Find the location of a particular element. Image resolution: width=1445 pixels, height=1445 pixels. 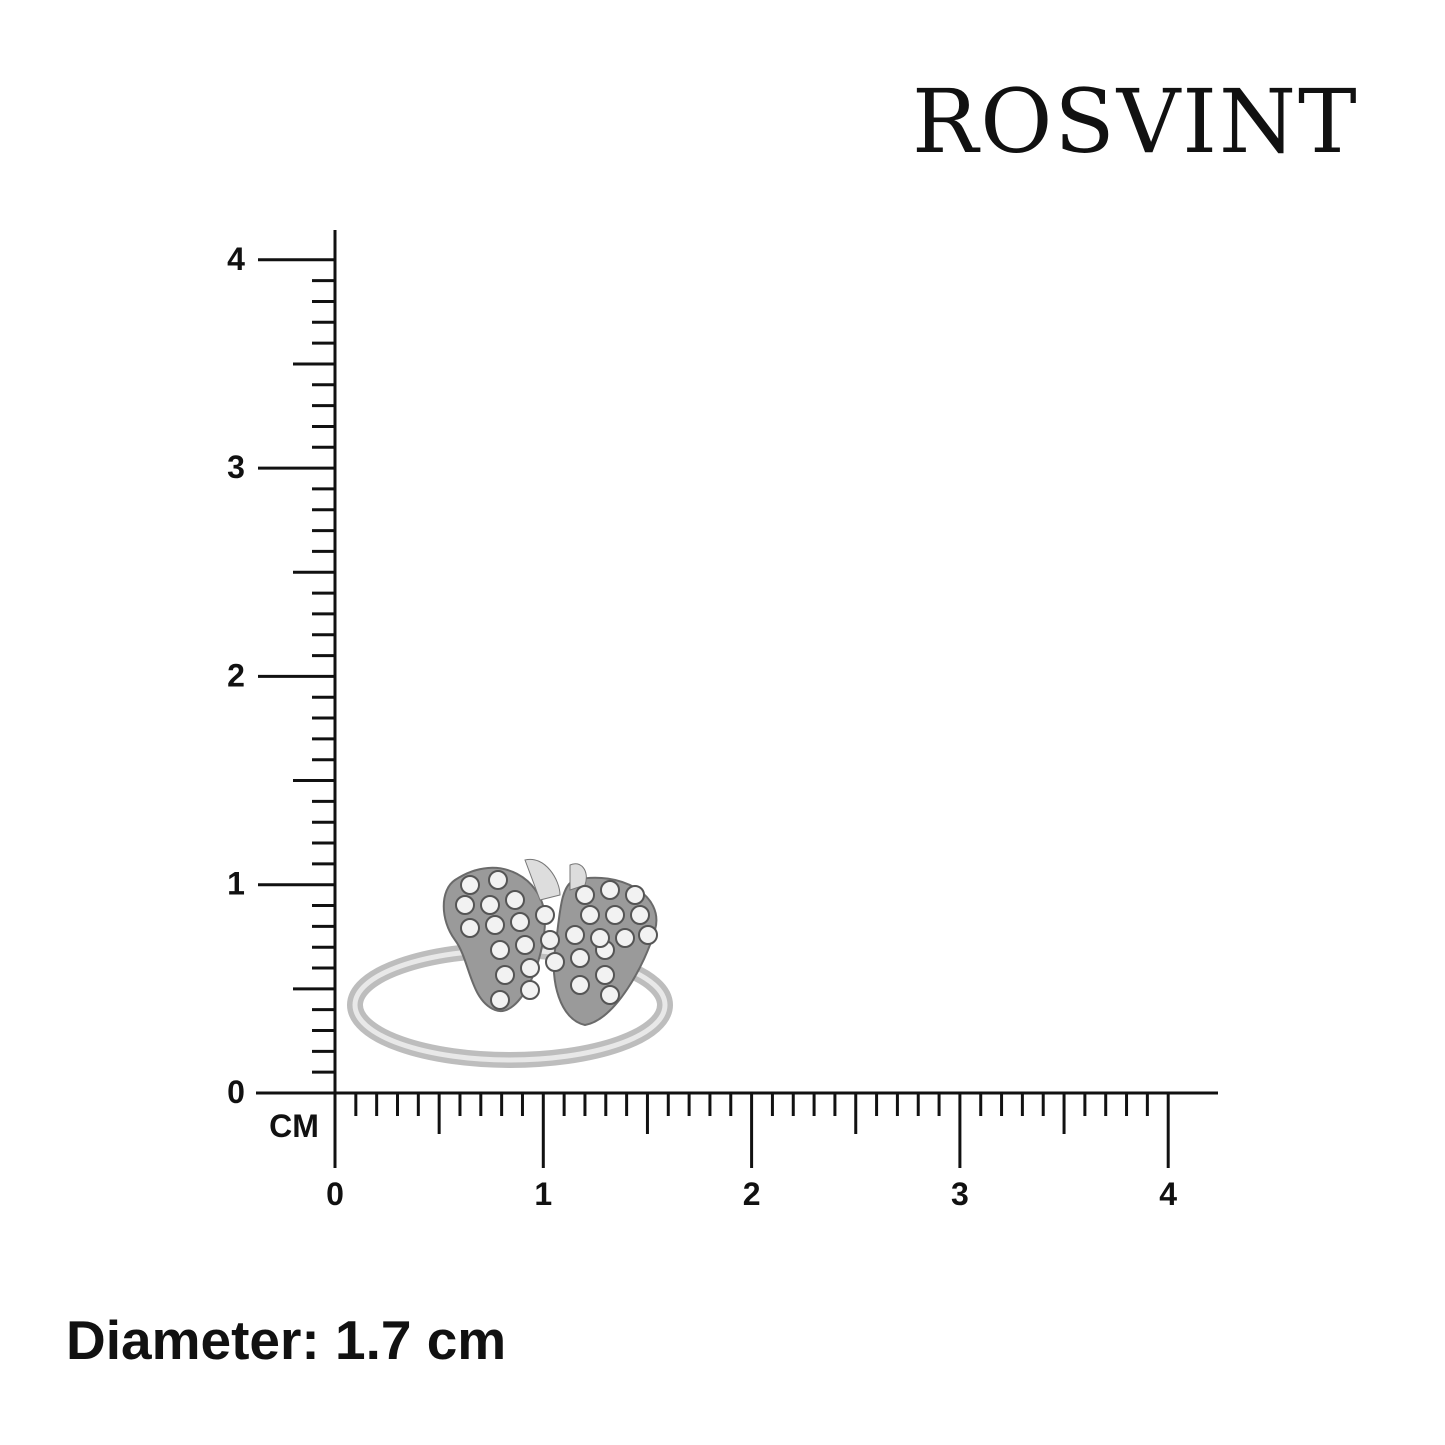

diameter-caption: Diameter: 1.7 cm is located at coordinates (286, 1340).